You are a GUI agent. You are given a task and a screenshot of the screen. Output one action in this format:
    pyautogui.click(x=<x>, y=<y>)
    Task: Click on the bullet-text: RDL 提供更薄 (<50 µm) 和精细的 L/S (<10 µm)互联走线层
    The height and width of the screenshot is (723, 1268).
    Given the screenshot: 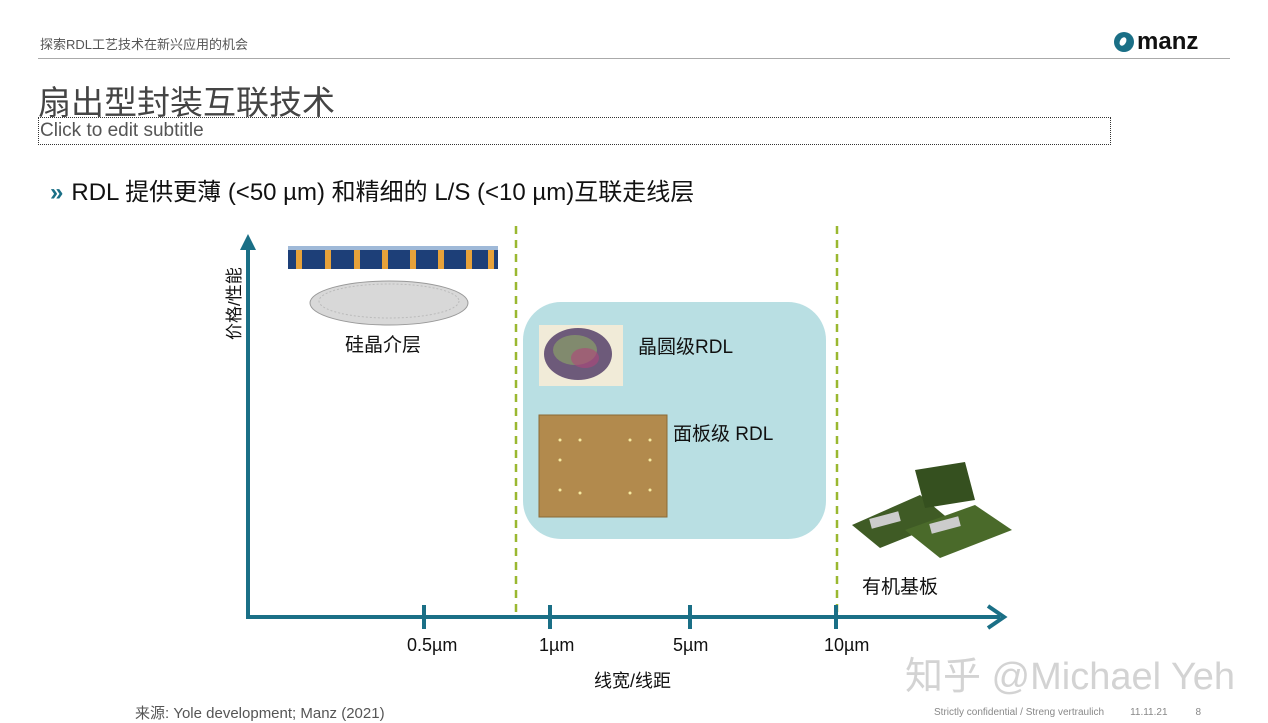 What is the action you would take?
    pyautogui.click(x=383, y=192)
    